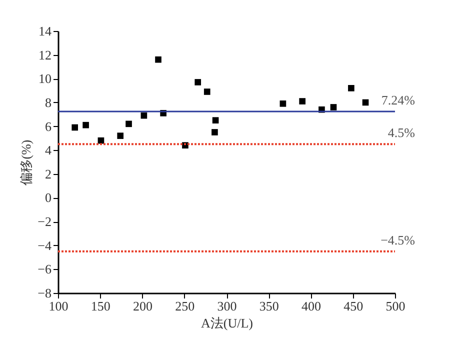 The image size is (470, 342). What do you see at coordinates (48, 198) in the screenshot?
I see `y-tick-label: 0` at bounding box center [48, 198].